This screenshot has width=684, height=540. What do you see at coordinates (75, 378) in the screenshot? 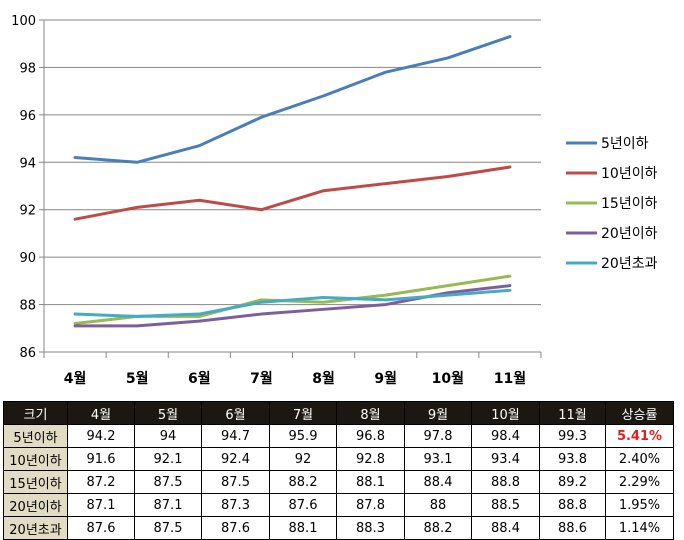
I see `x-tick-label: 4월` at bounding box center [75, 378].